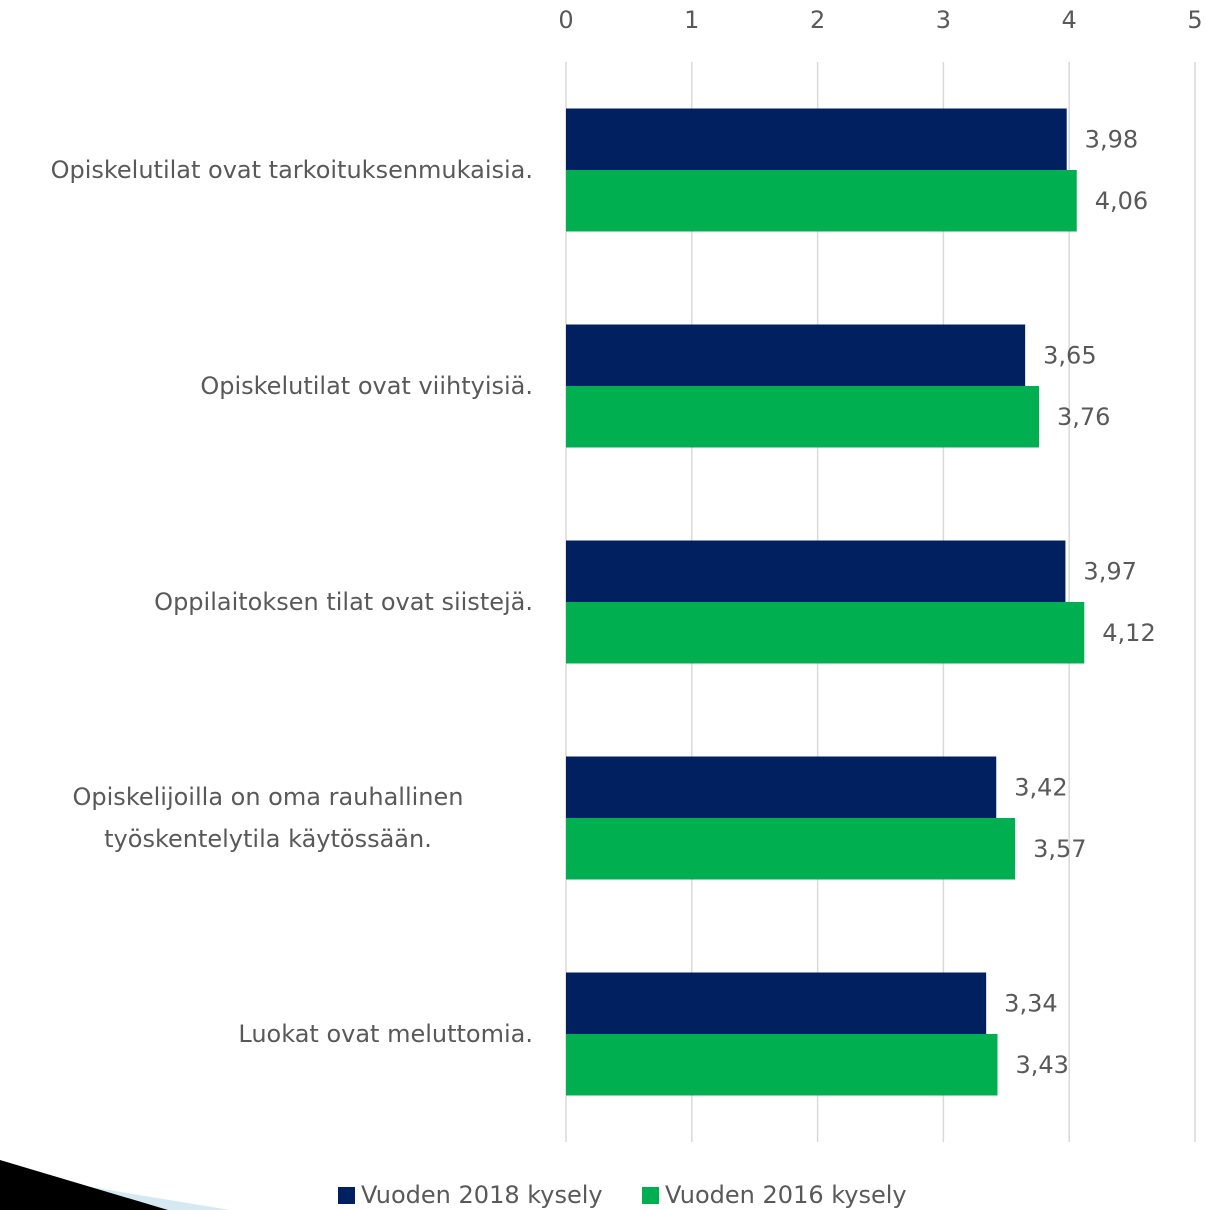 This screenshot has width=1206, height=1210. I want to click on x-tick-label: 0, so click(565, 20).